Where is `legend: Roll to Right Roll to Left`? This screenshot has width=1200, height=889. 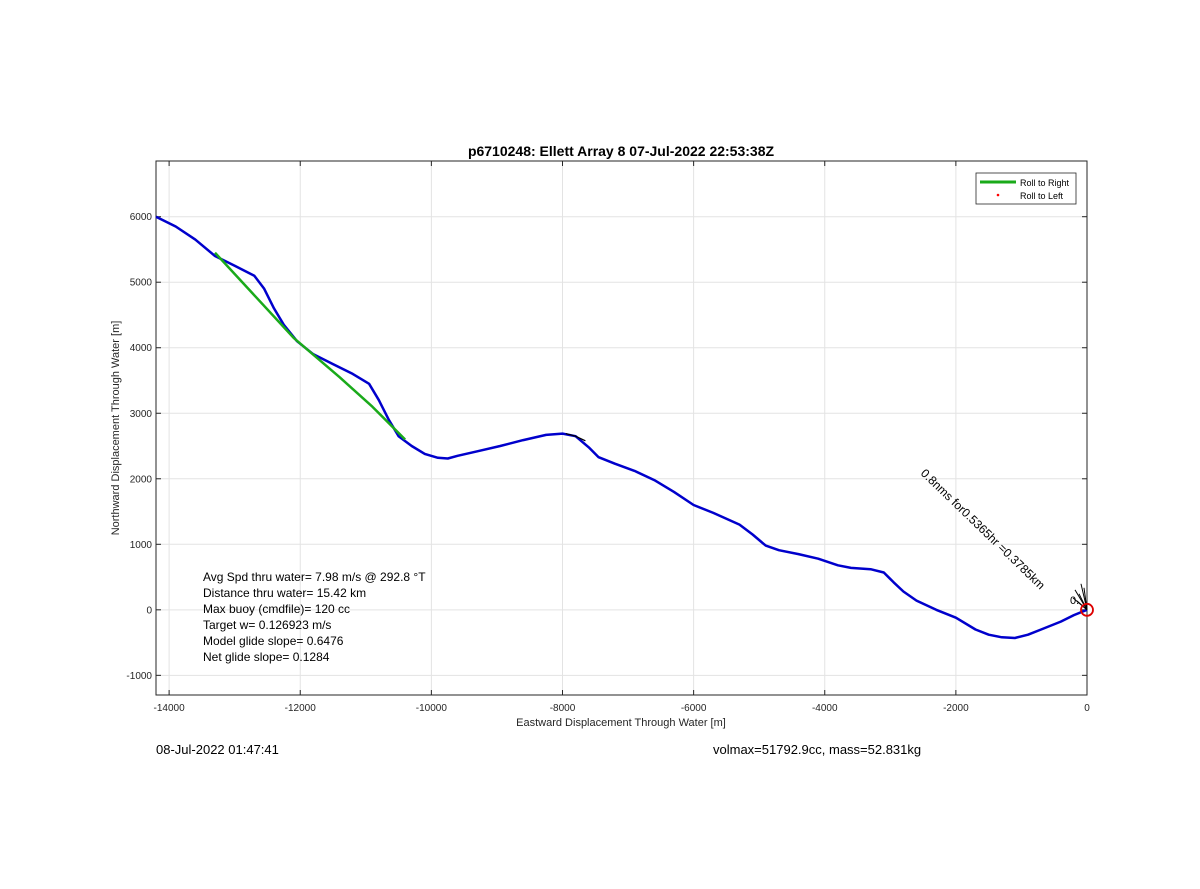 legend: Roll to Right Roll to Left is located at coordinates (1026, 188).